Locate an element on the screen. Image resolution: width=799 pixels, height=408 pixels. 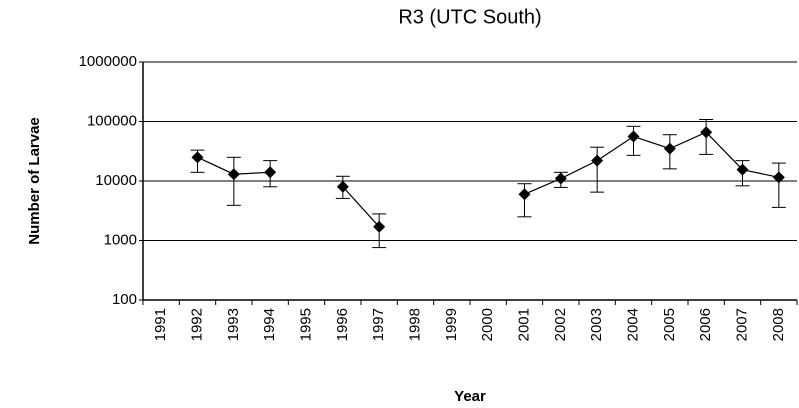
y-tick-label: 100000 is located at coordinates (112, 120).